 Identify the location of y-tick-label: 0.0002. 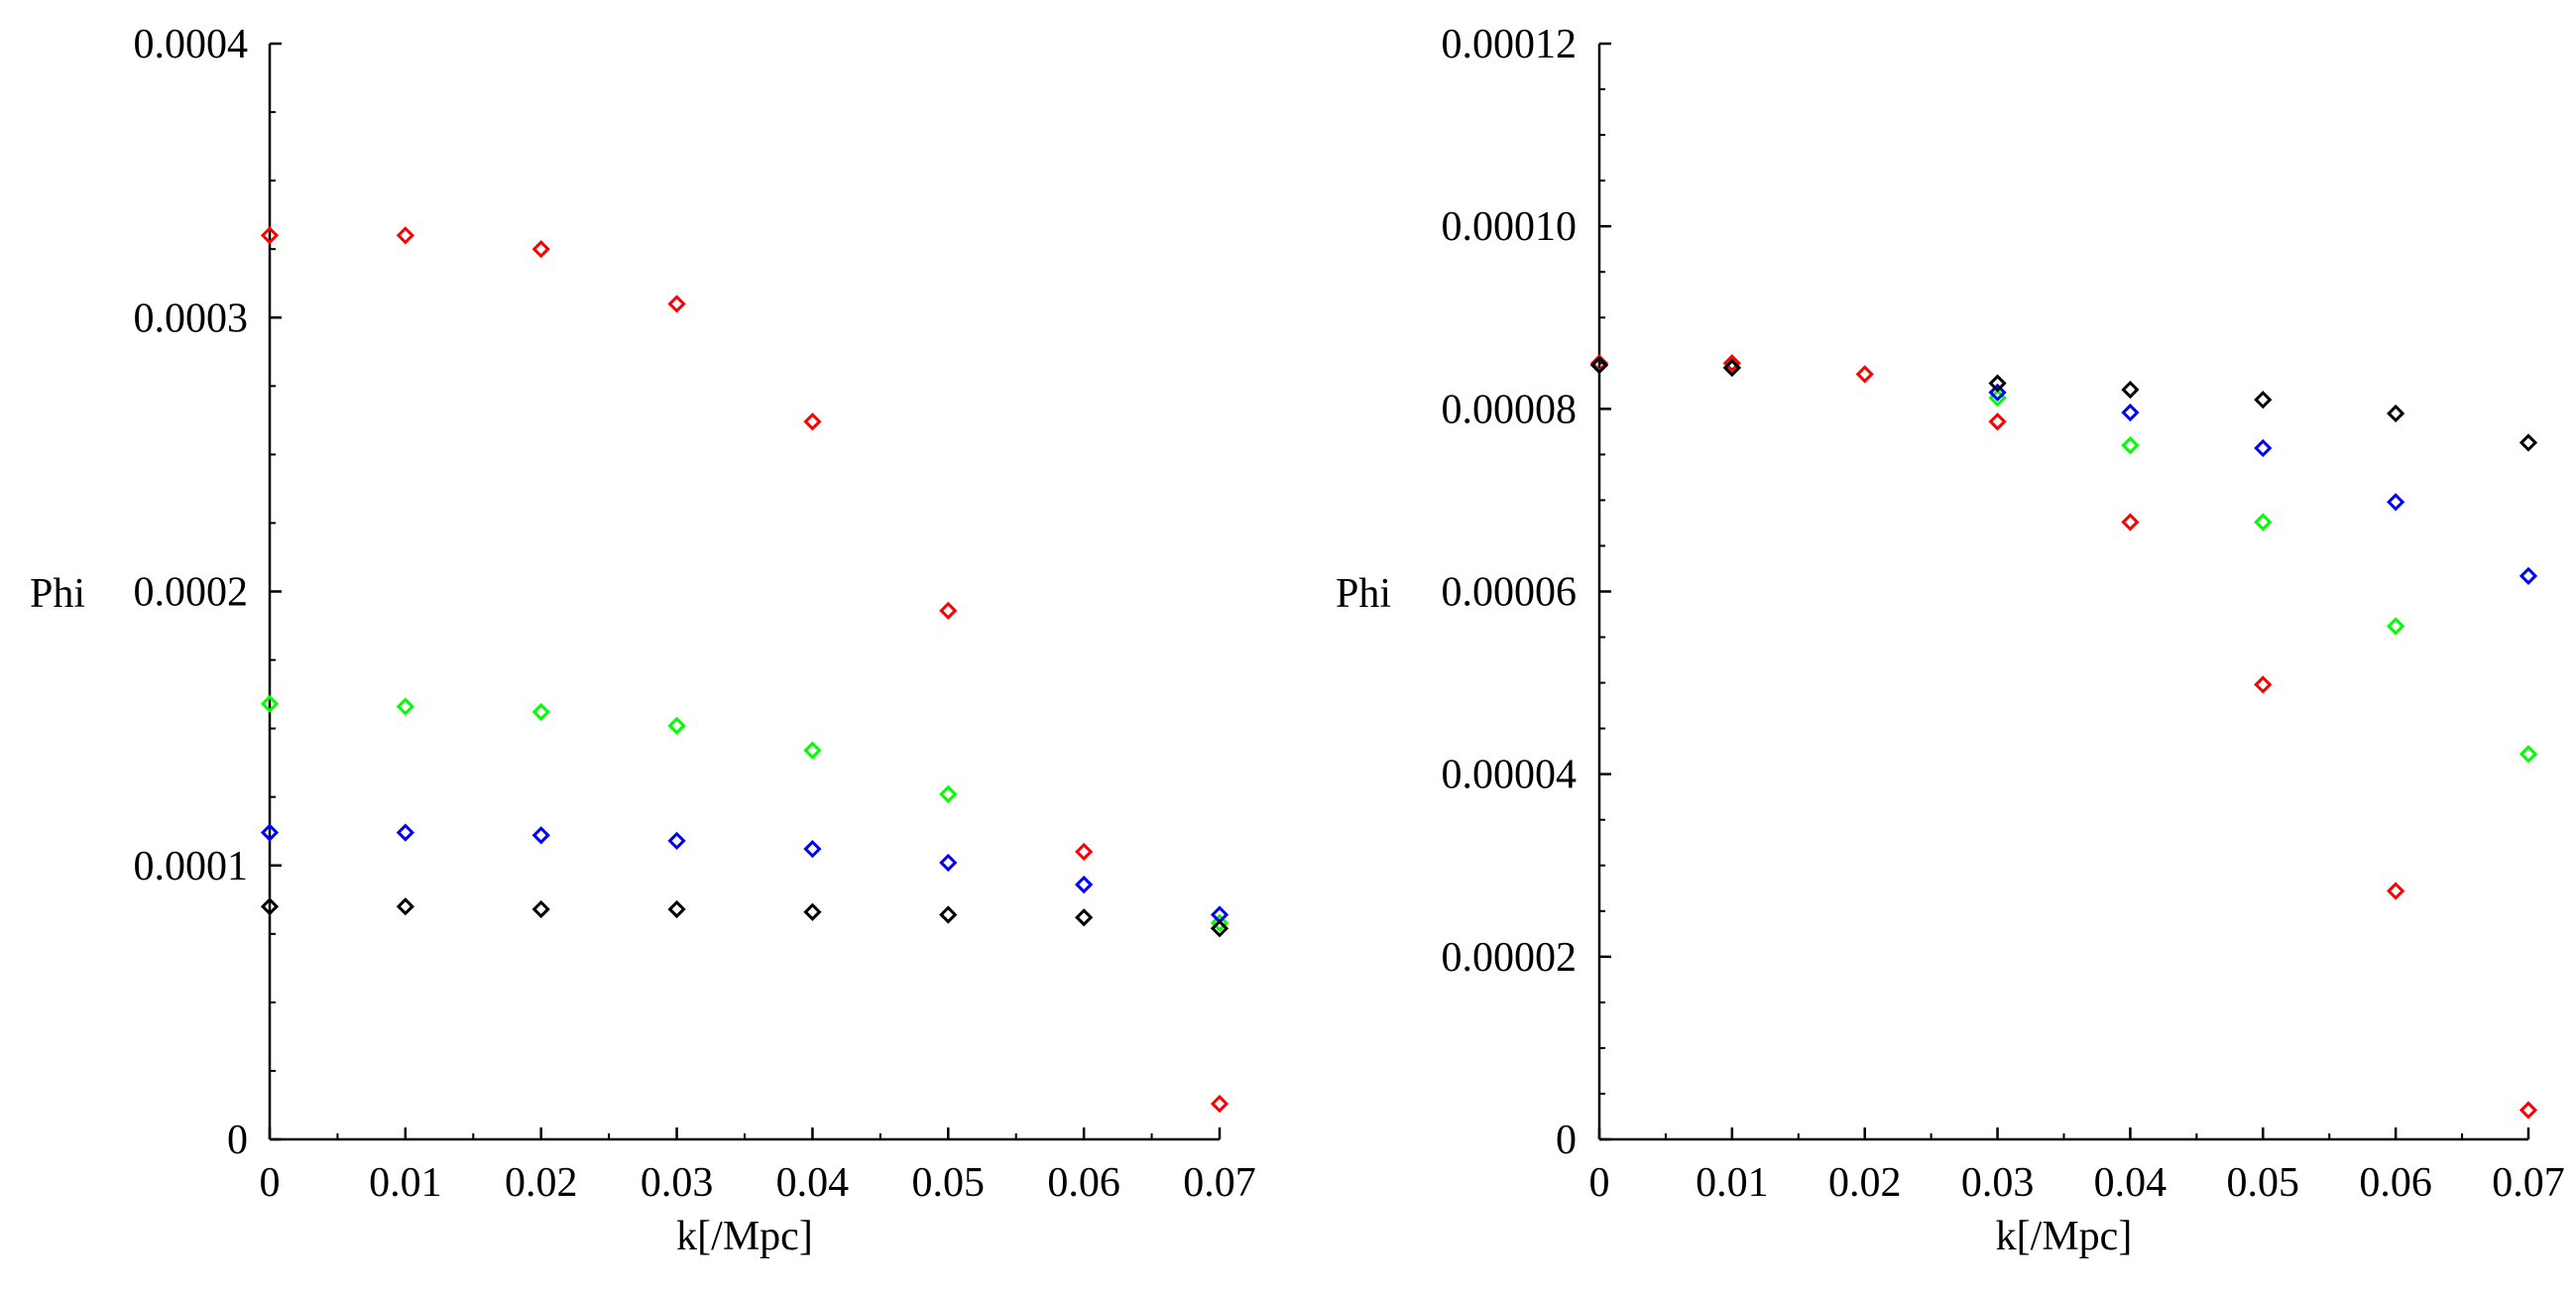
(192, 593).